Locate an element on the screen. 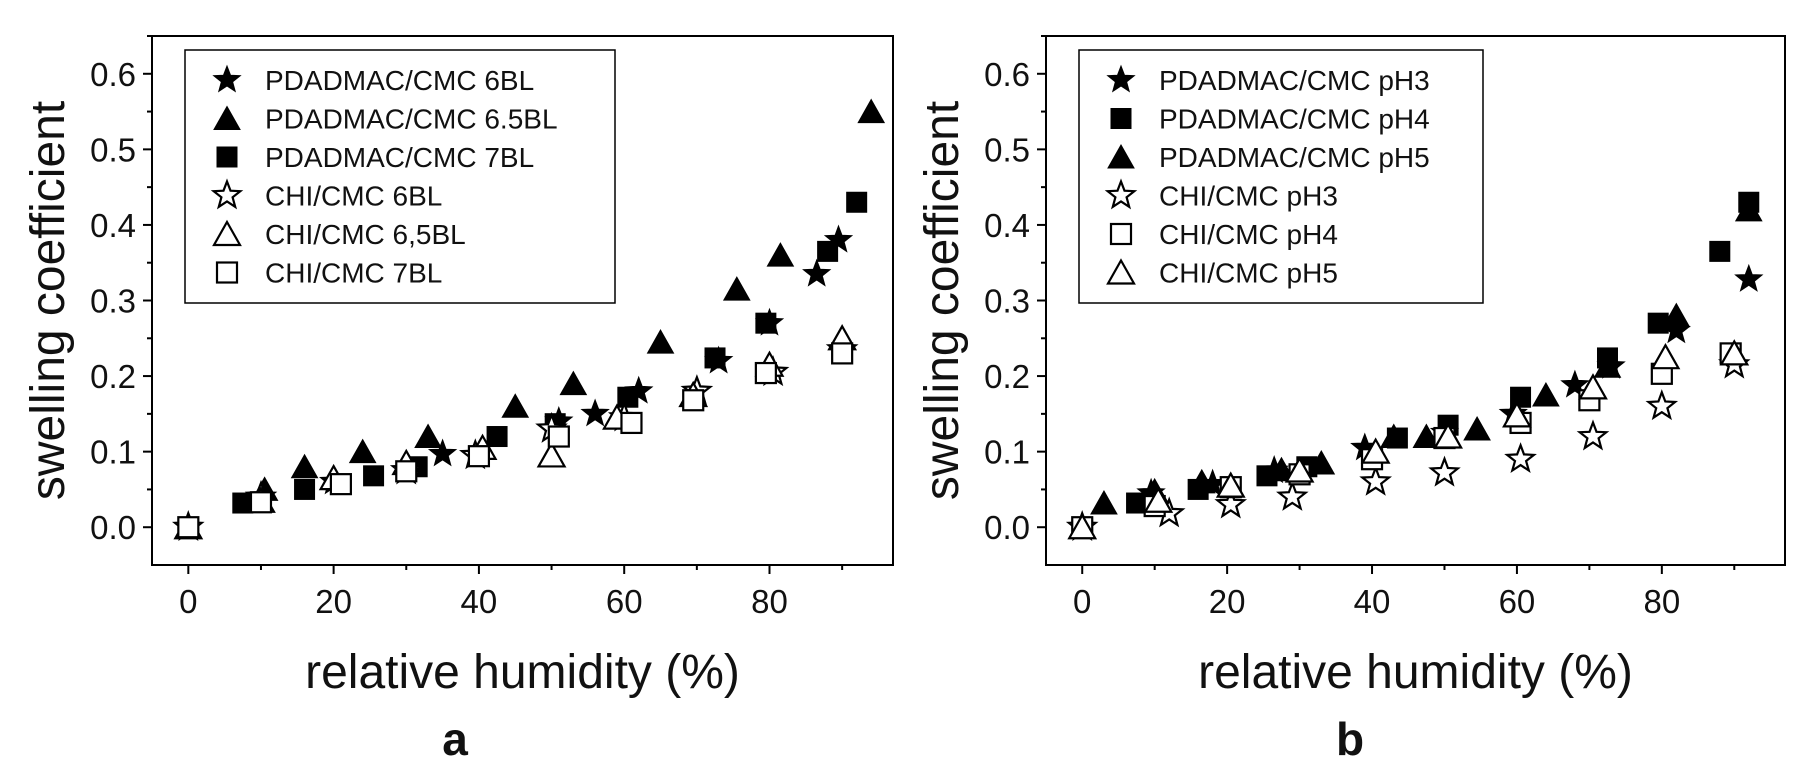 Image resolution: width=1817 pixels, height=782 pixels. legend-entry: CHI/CMC 6BL is located at coordinates (353, 196).